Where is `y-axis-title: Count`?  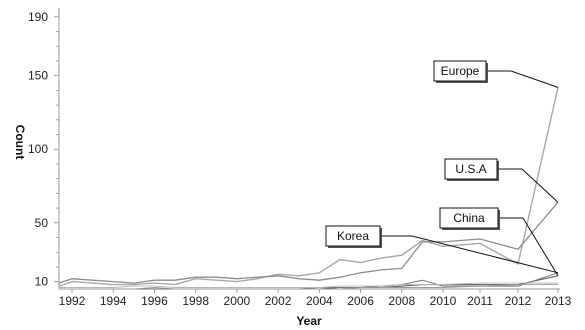 y-axis-title: Count is located at coordinates (20, 142).